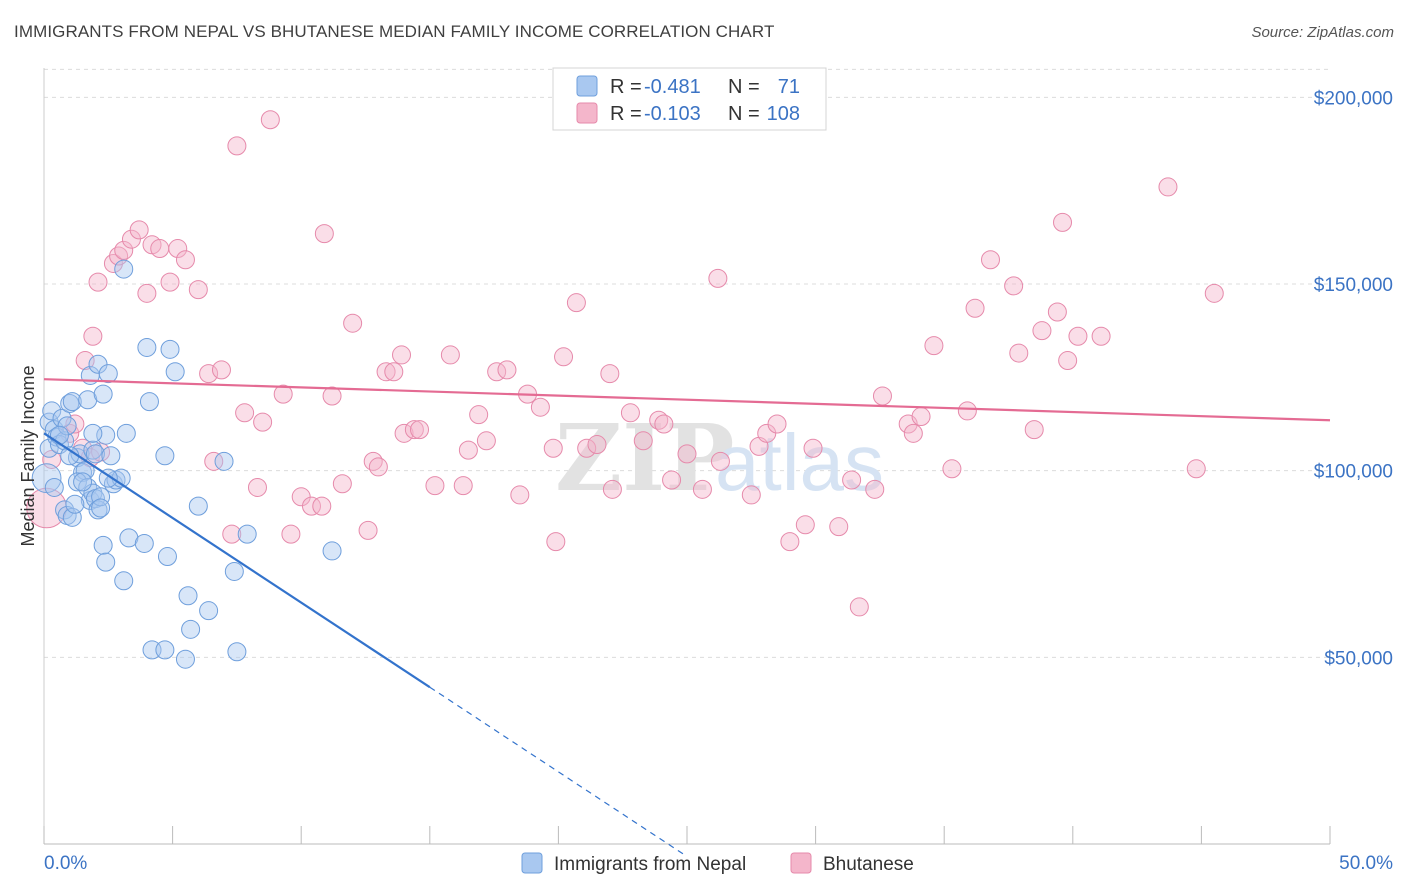  Describe the element at coordinates (644, 458) in the screenshot. I see `watermark-zip: ZIP` at that location.